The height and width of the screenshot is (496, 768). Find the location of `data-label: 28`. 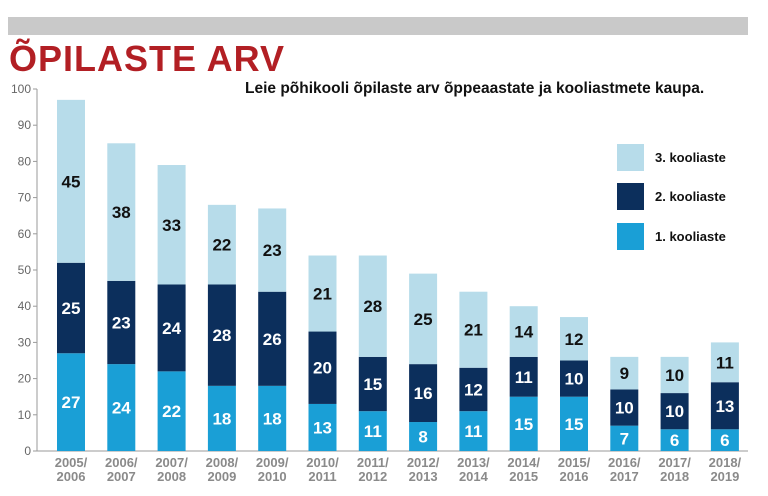

data-label: 28 is located at coordinates (372, 306).